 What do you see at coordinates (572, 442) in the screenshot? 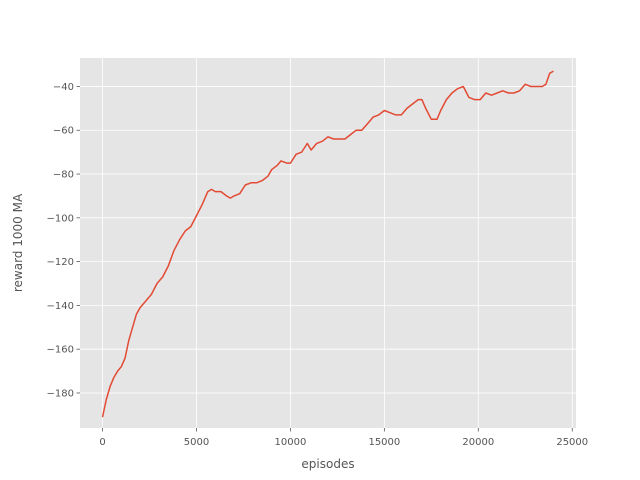
I see `x-tick-label: 25000` at bounding box center [572, 442].